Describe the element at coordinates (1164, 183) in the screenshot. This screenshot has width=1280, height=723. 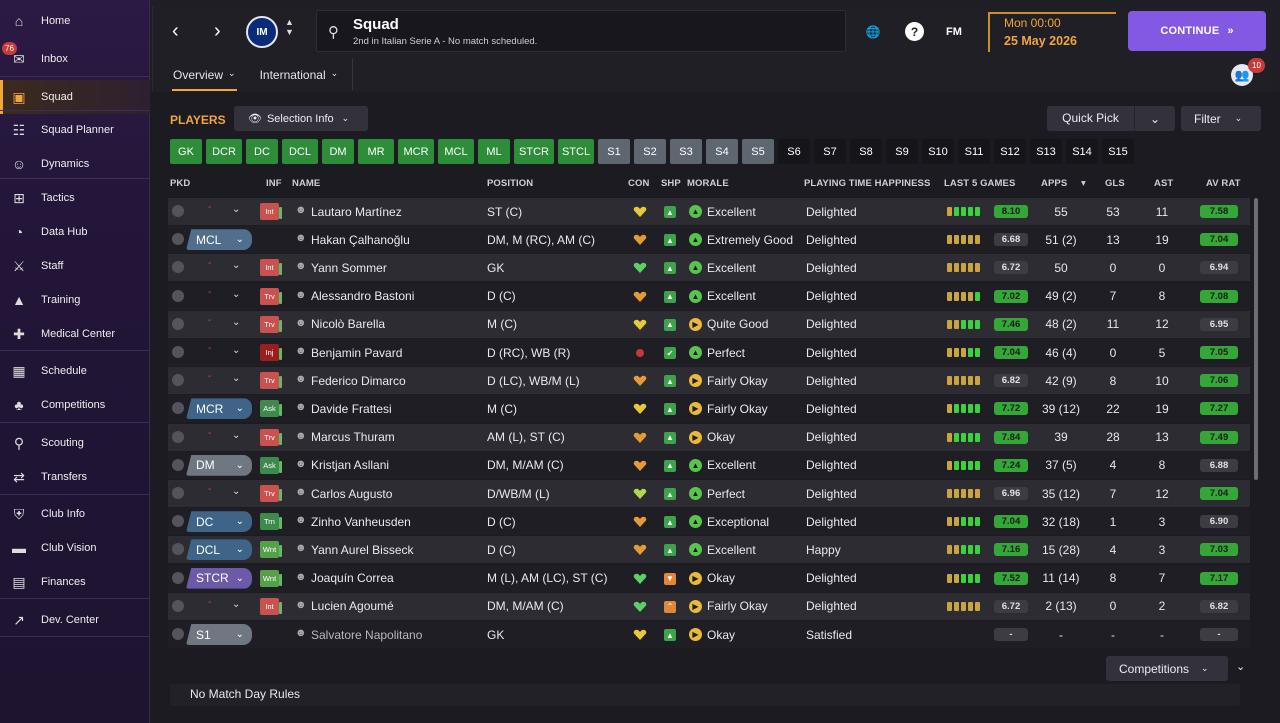
I see `col-ast: AST` at that location.